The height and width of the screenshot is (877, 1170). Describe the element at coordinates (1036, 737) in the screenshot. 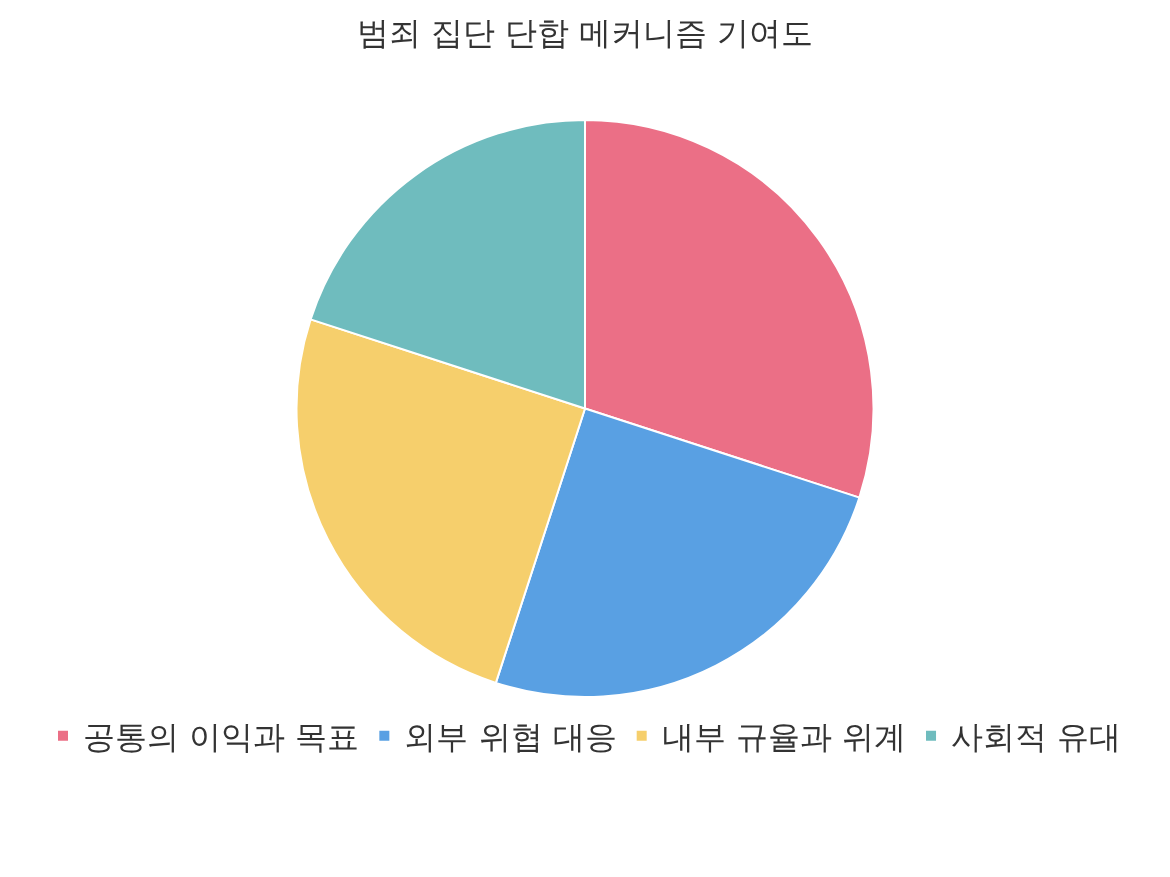

I see `legend-label: 사회적 유대` at that location.